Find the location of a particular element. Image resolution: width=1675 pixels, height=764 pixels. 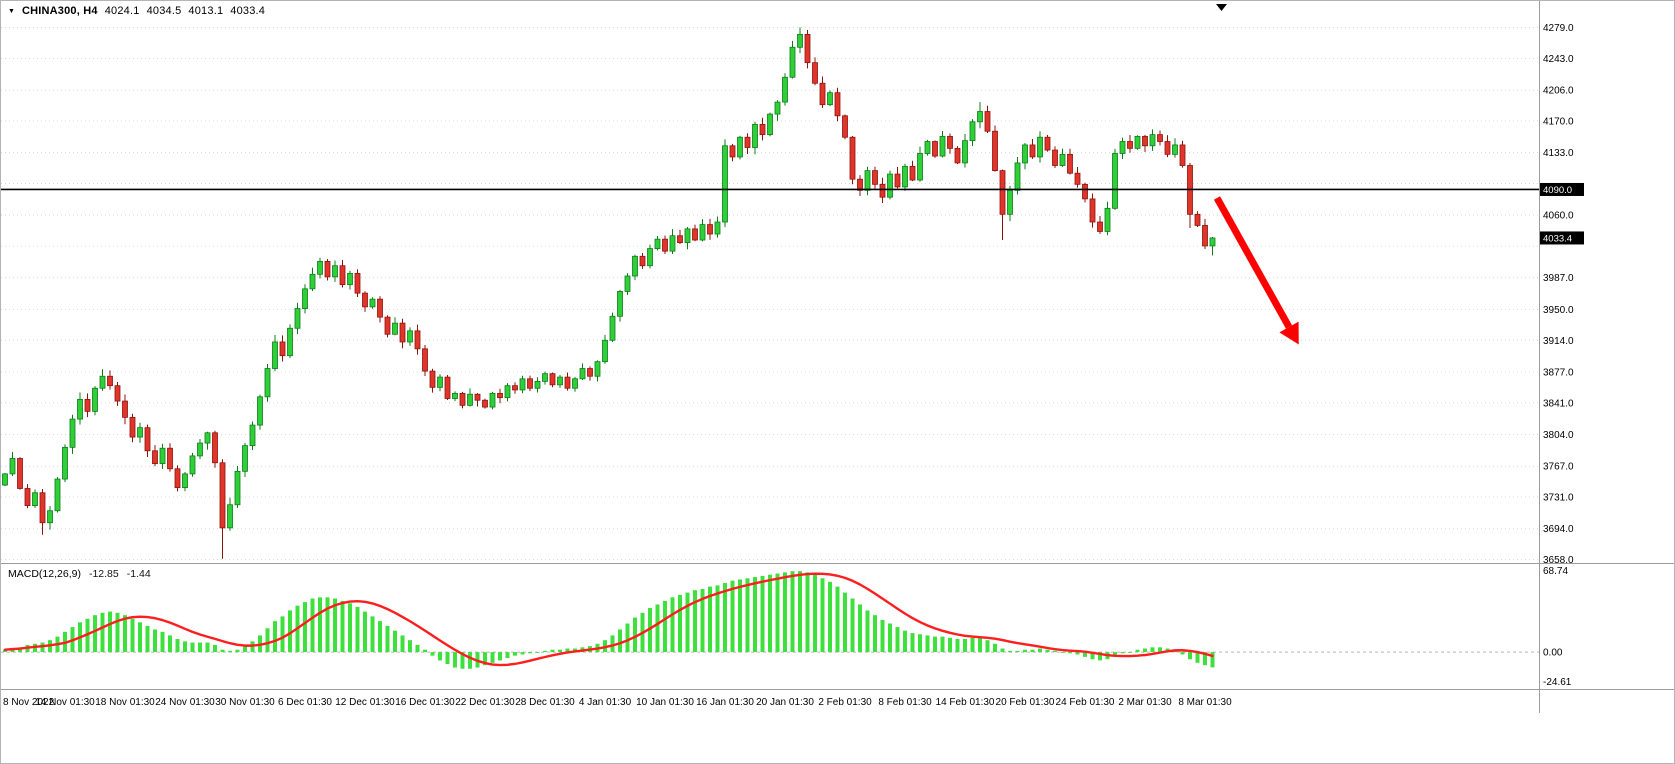

macd-tick-label: 68.74 is located at coordinates (1555, 571).